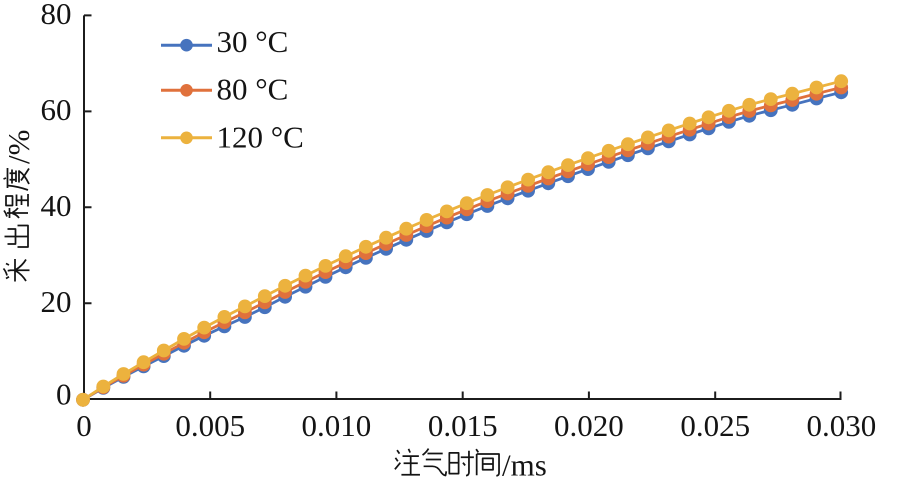  I want to click on svg-text: 20, so click(56, 301).